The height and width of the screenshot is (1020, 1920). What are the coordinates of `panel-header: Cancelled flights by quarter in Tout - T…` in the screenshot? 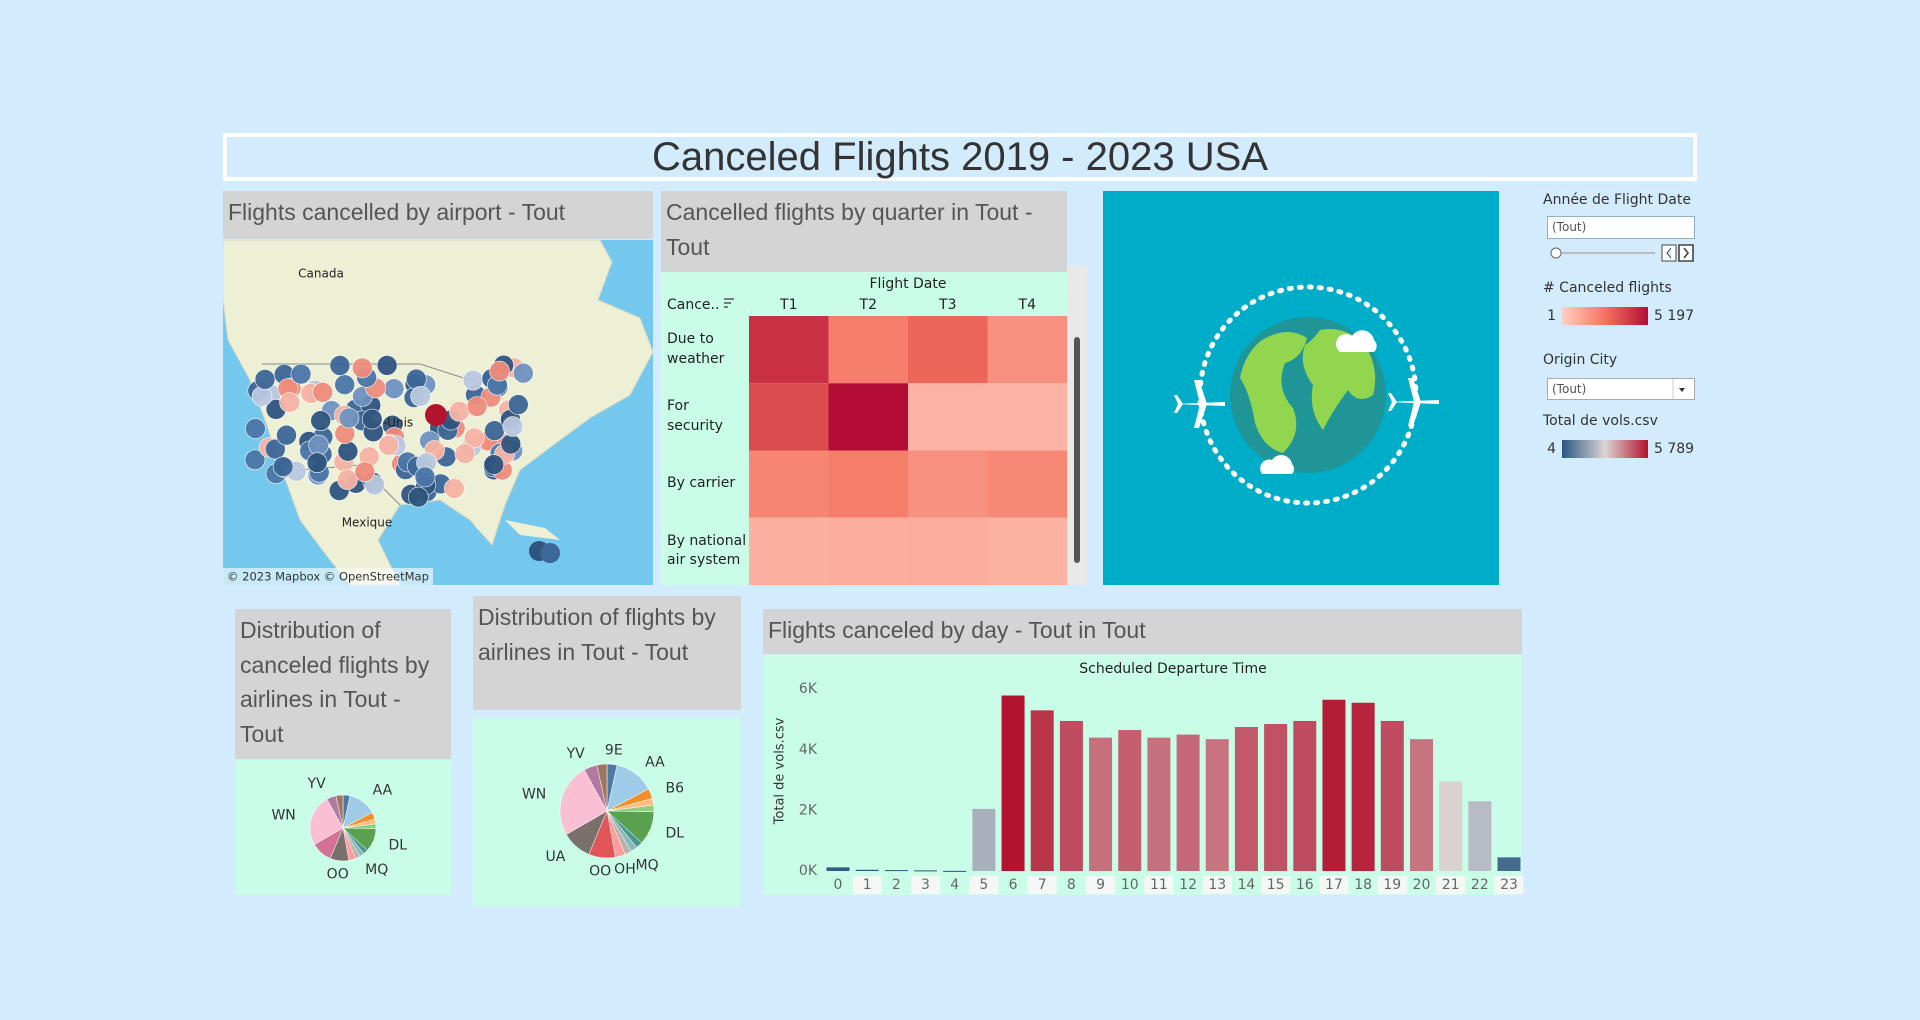 It's located at (864, 231).